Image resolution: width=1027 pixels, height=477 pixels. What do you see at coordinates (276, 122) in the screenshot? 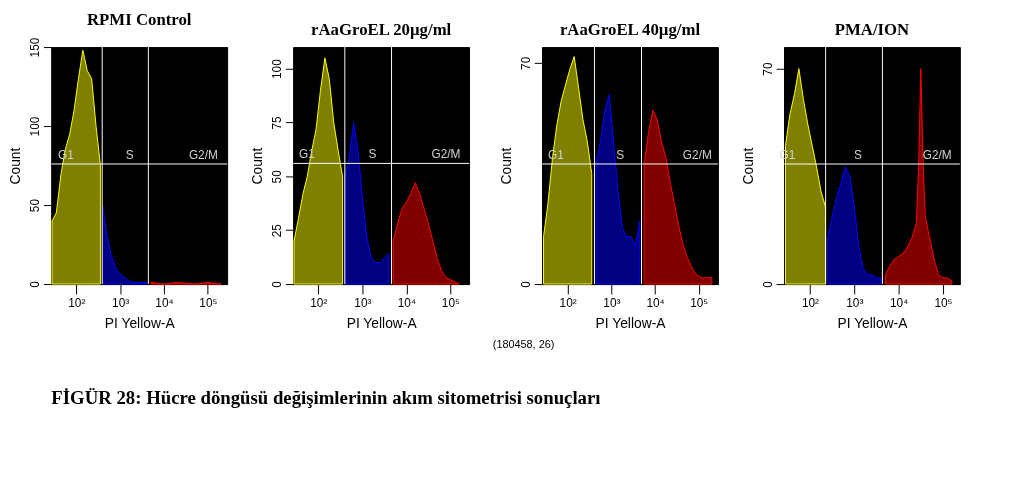
I see `y-tick-label: 75` at bounding box center [276, 122].